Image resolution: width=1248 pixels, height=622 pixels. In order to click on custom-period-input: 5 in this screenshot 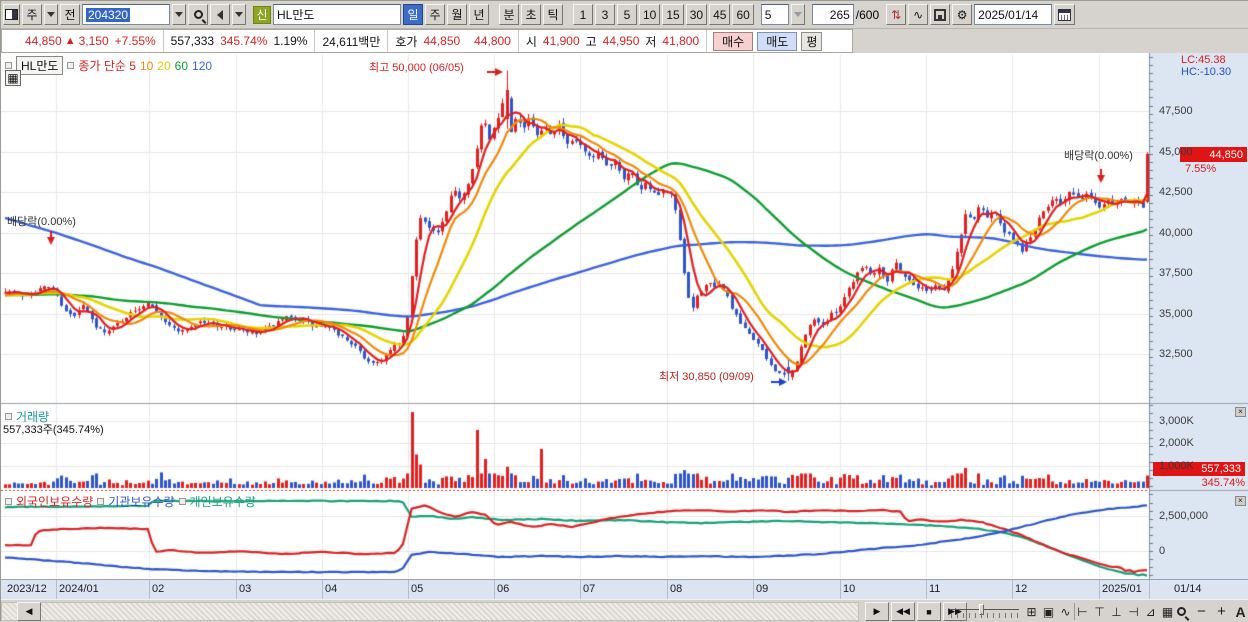, I will do `click(774, 14)`.